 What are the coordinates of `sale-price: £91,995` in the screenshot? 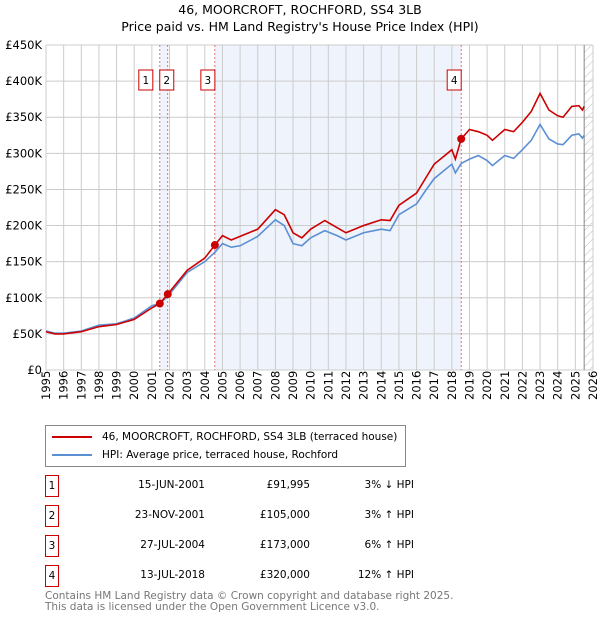 It's located at (288, 485).